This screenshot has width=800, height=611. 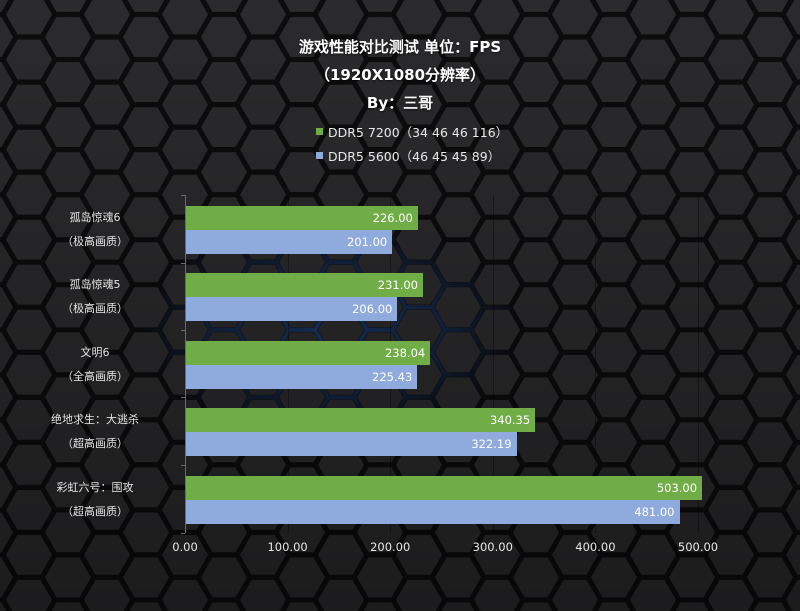 What do you see at coordinates (444, 488) in the screenshot?
I see `bar-ddr5-7200: 503.00` at bounding box center [444, 488].